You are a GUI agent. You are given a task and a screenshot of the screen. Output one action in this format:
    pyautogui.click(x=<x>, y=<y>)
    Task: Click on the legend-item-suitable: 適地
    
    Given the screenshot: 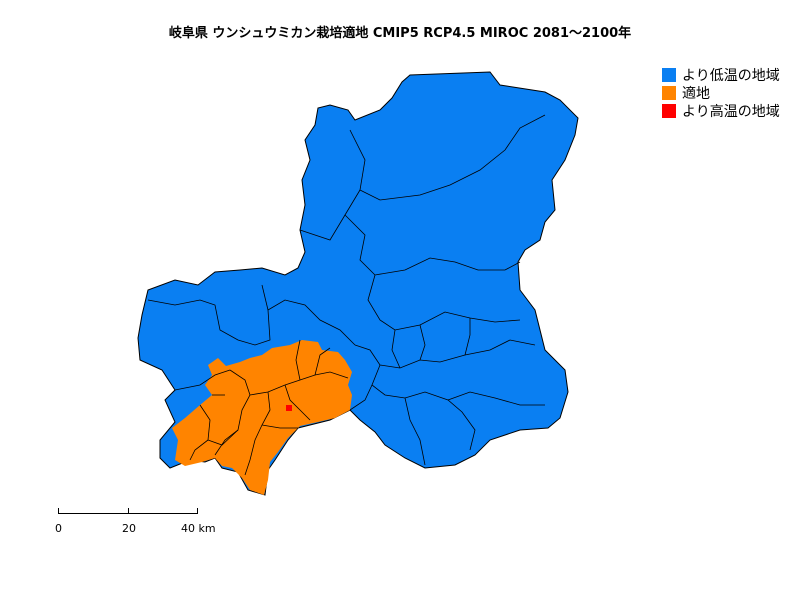 What is the action you would take?
    pyautogui.click(x=721, y=93)
    